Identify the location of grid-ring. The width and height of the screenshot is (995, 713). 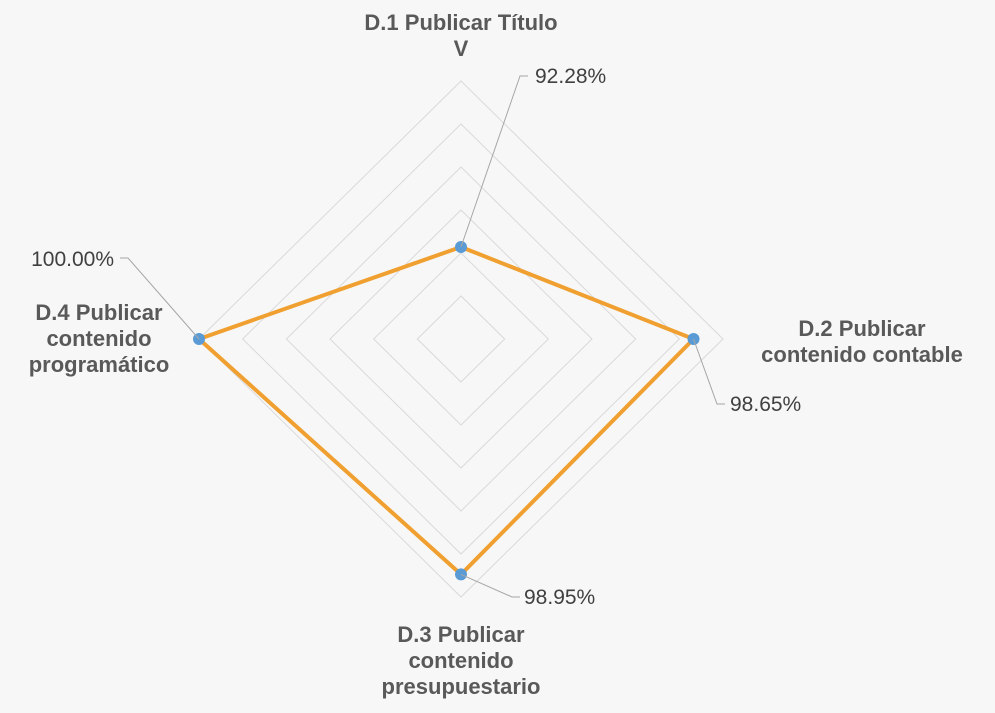
(461, 339).